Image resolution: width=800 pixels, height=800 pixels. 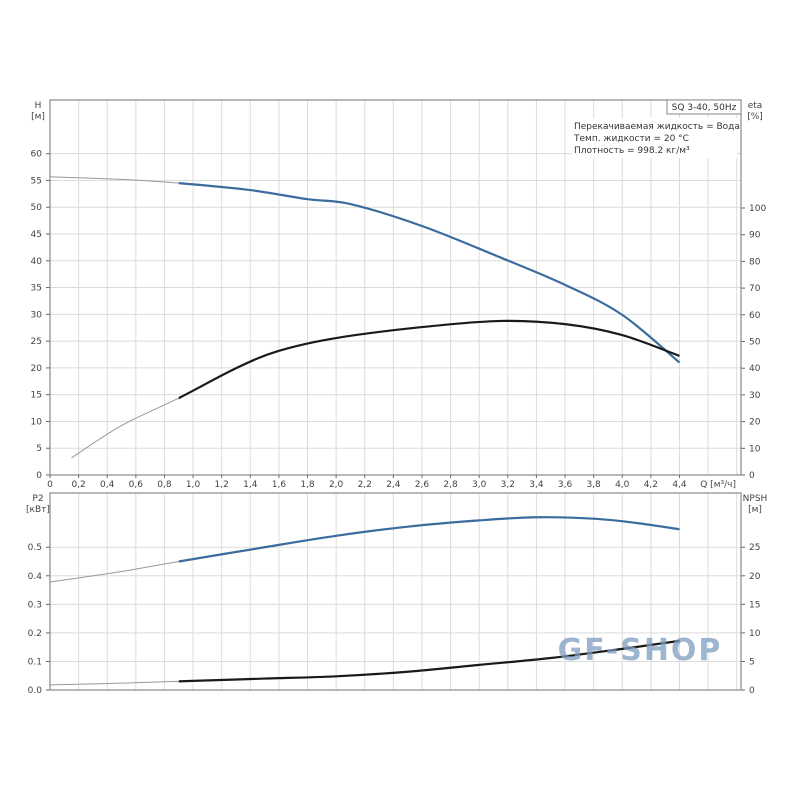 I want to click on x-tick-label: 0,2, so click(x=78, y=485).